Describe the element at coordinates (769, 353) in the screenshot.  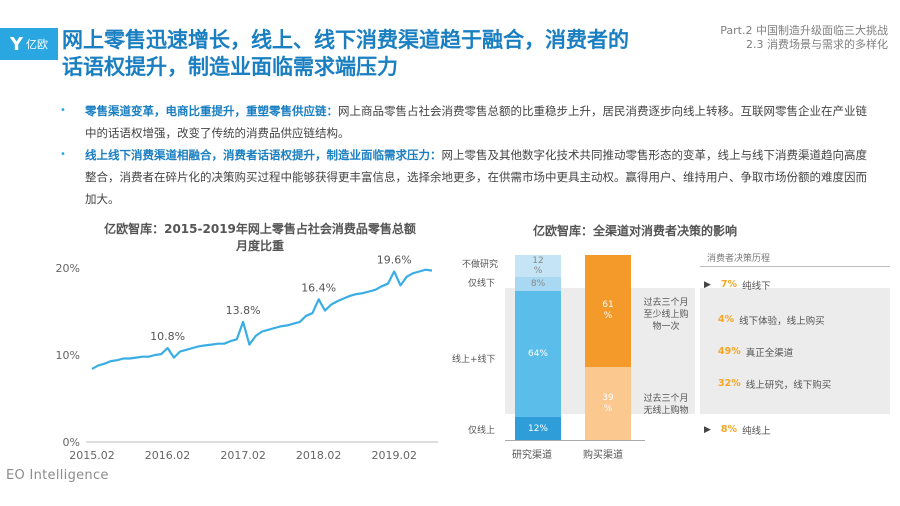
I see `decision-label: 真正全渠道` at that location.